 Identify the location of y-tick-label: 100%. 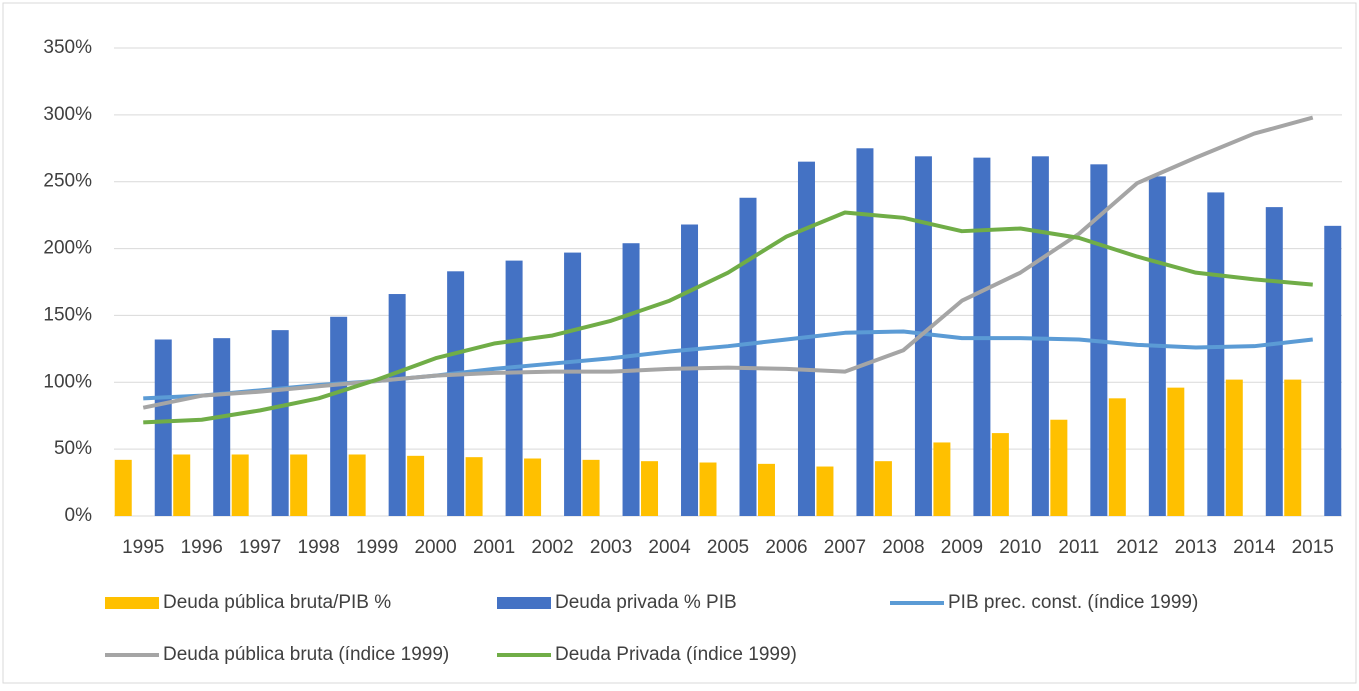
(67, 381).